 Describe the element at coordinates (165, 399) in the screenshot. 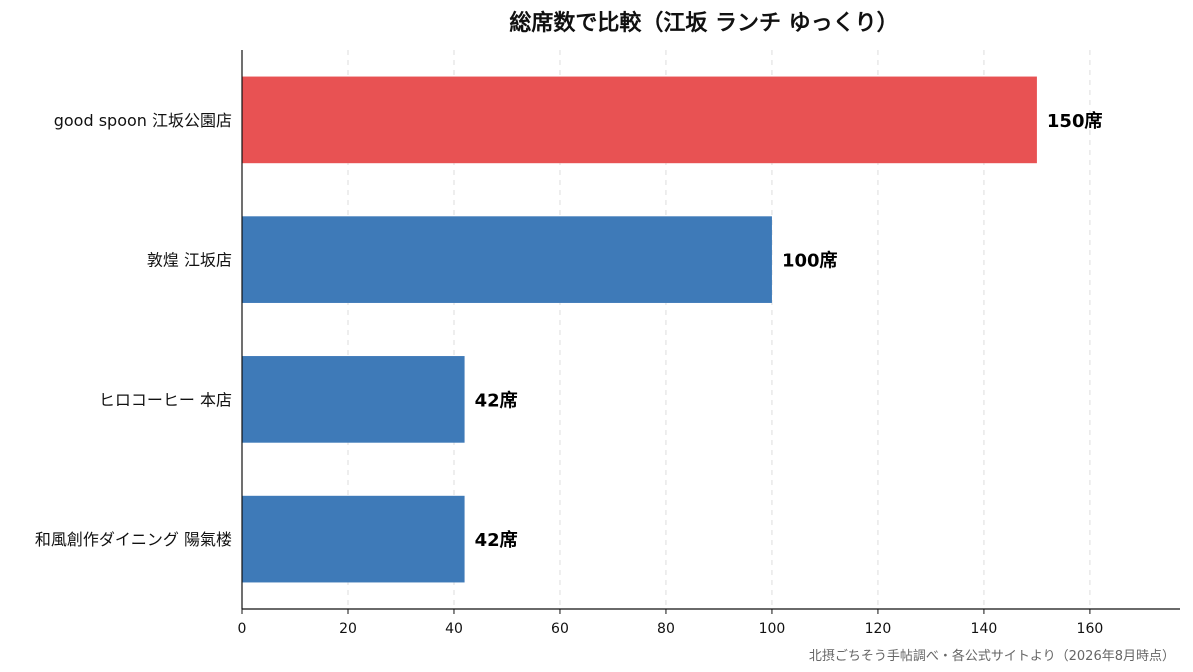

I see `category-label-3: ヒロコーヒー 本店` at that location.